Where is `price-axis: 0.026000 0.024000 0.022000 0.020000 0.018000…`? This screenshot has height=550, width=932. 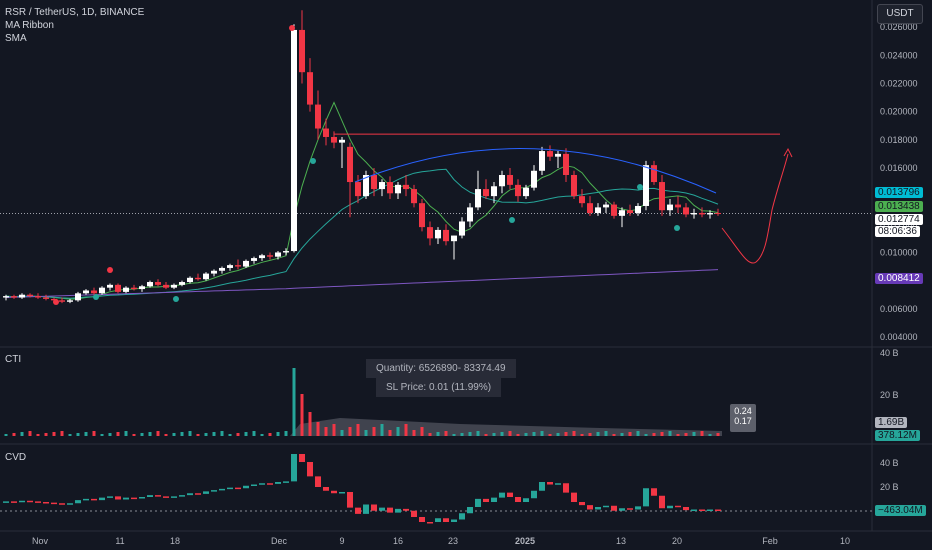 price-axis: 0.026000 0.024000 0.022000 0.020000 0.018000… is located at coordinates (899, 182).